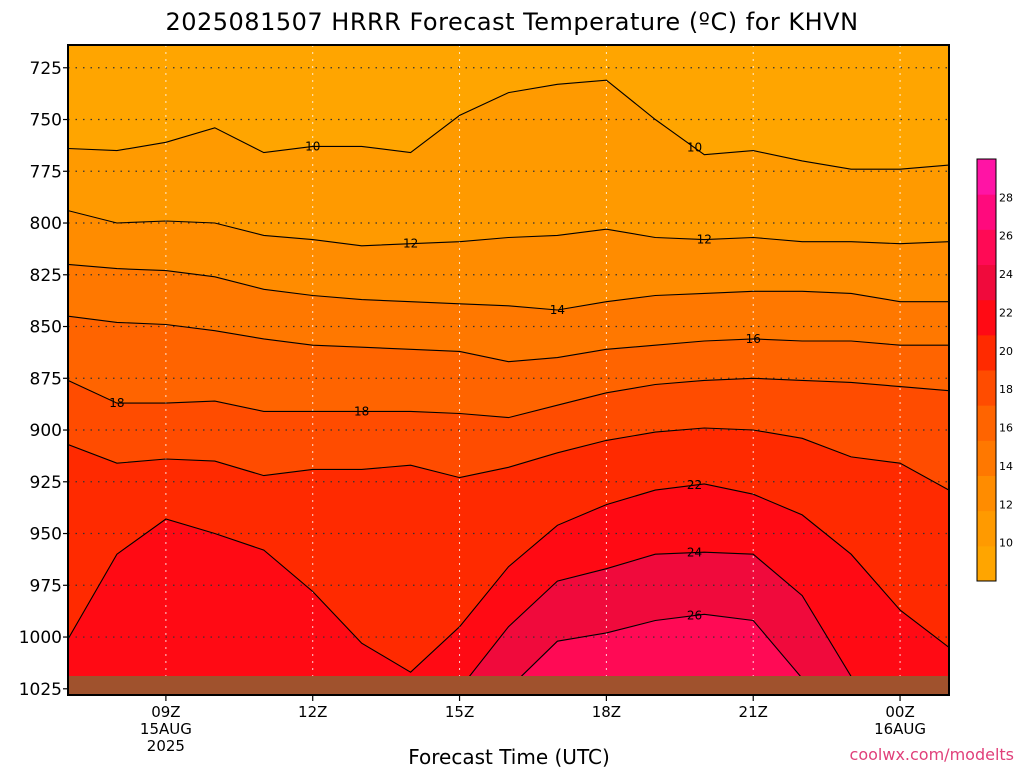 This screenshot has height=768, width=1024. Describe the element at coordinates (1006, 543) in the screenshot. I see `colorbar-tick-label: 10` at that location.